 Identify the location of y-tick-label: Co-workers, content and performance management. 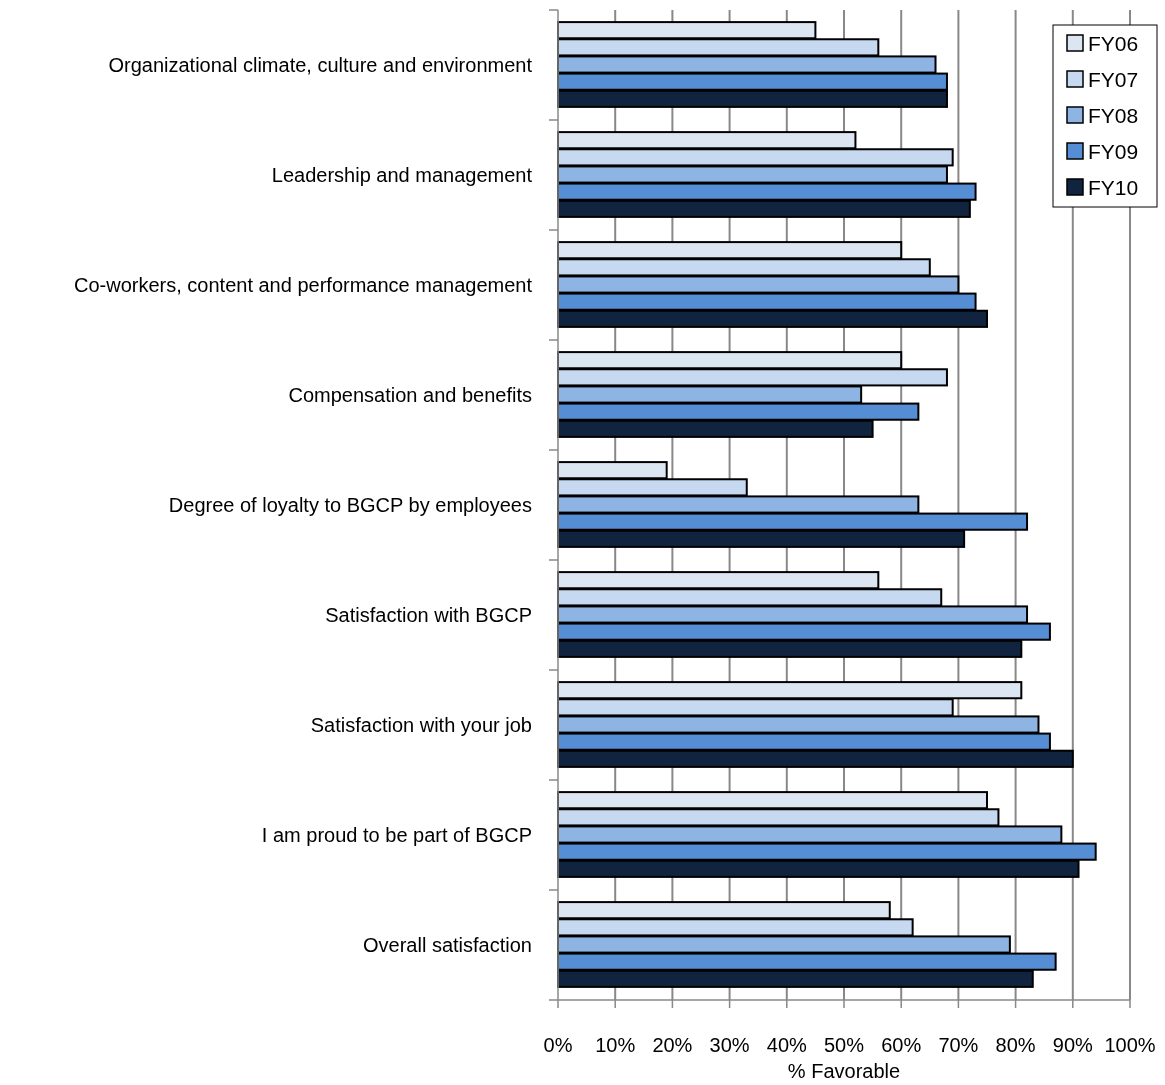
(303, 285).